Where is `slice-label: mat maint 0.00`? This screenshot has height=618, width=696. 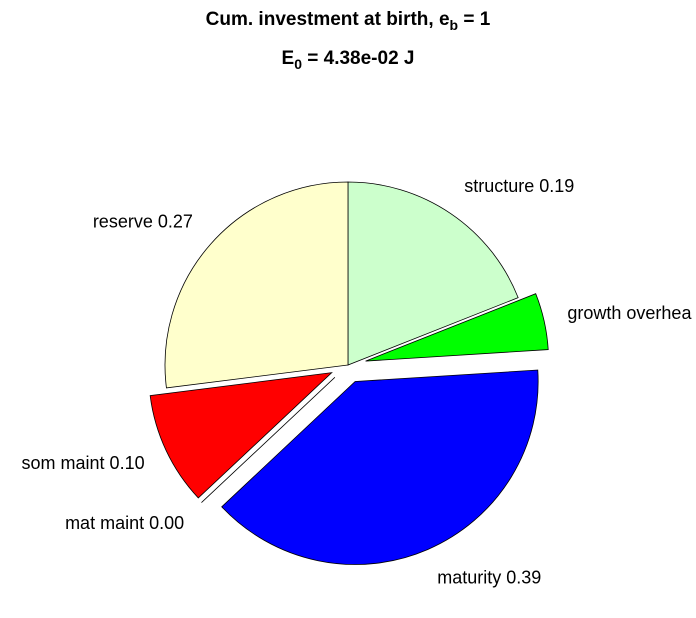
slice-label: mat maint 0.00 is located at coordinates (124, 523).